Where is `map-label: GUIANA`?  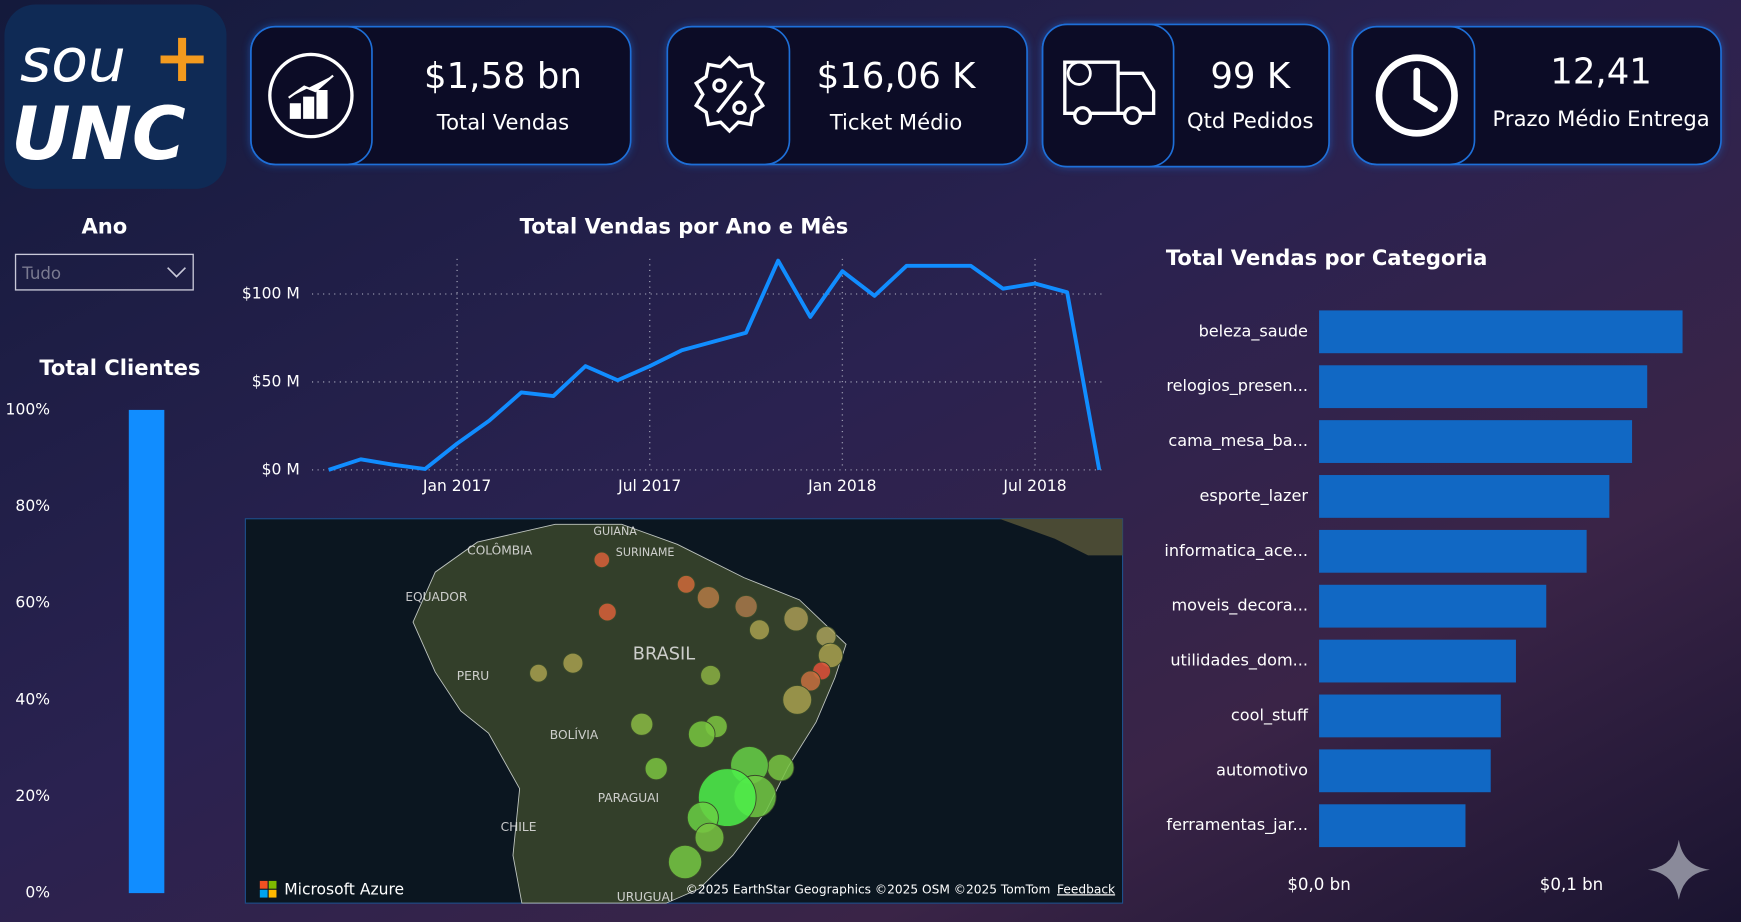
map-label: GUIANA is located at coordinates (615, 531).